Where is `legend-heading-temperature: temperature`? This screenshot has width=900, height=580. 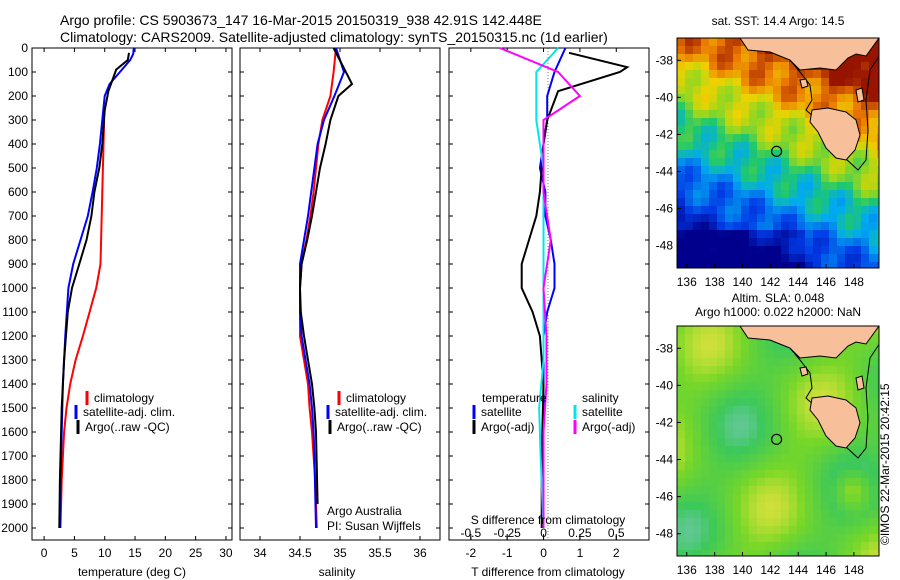 legend-heading-temperature: temperature is located at coordinates (514, 398).